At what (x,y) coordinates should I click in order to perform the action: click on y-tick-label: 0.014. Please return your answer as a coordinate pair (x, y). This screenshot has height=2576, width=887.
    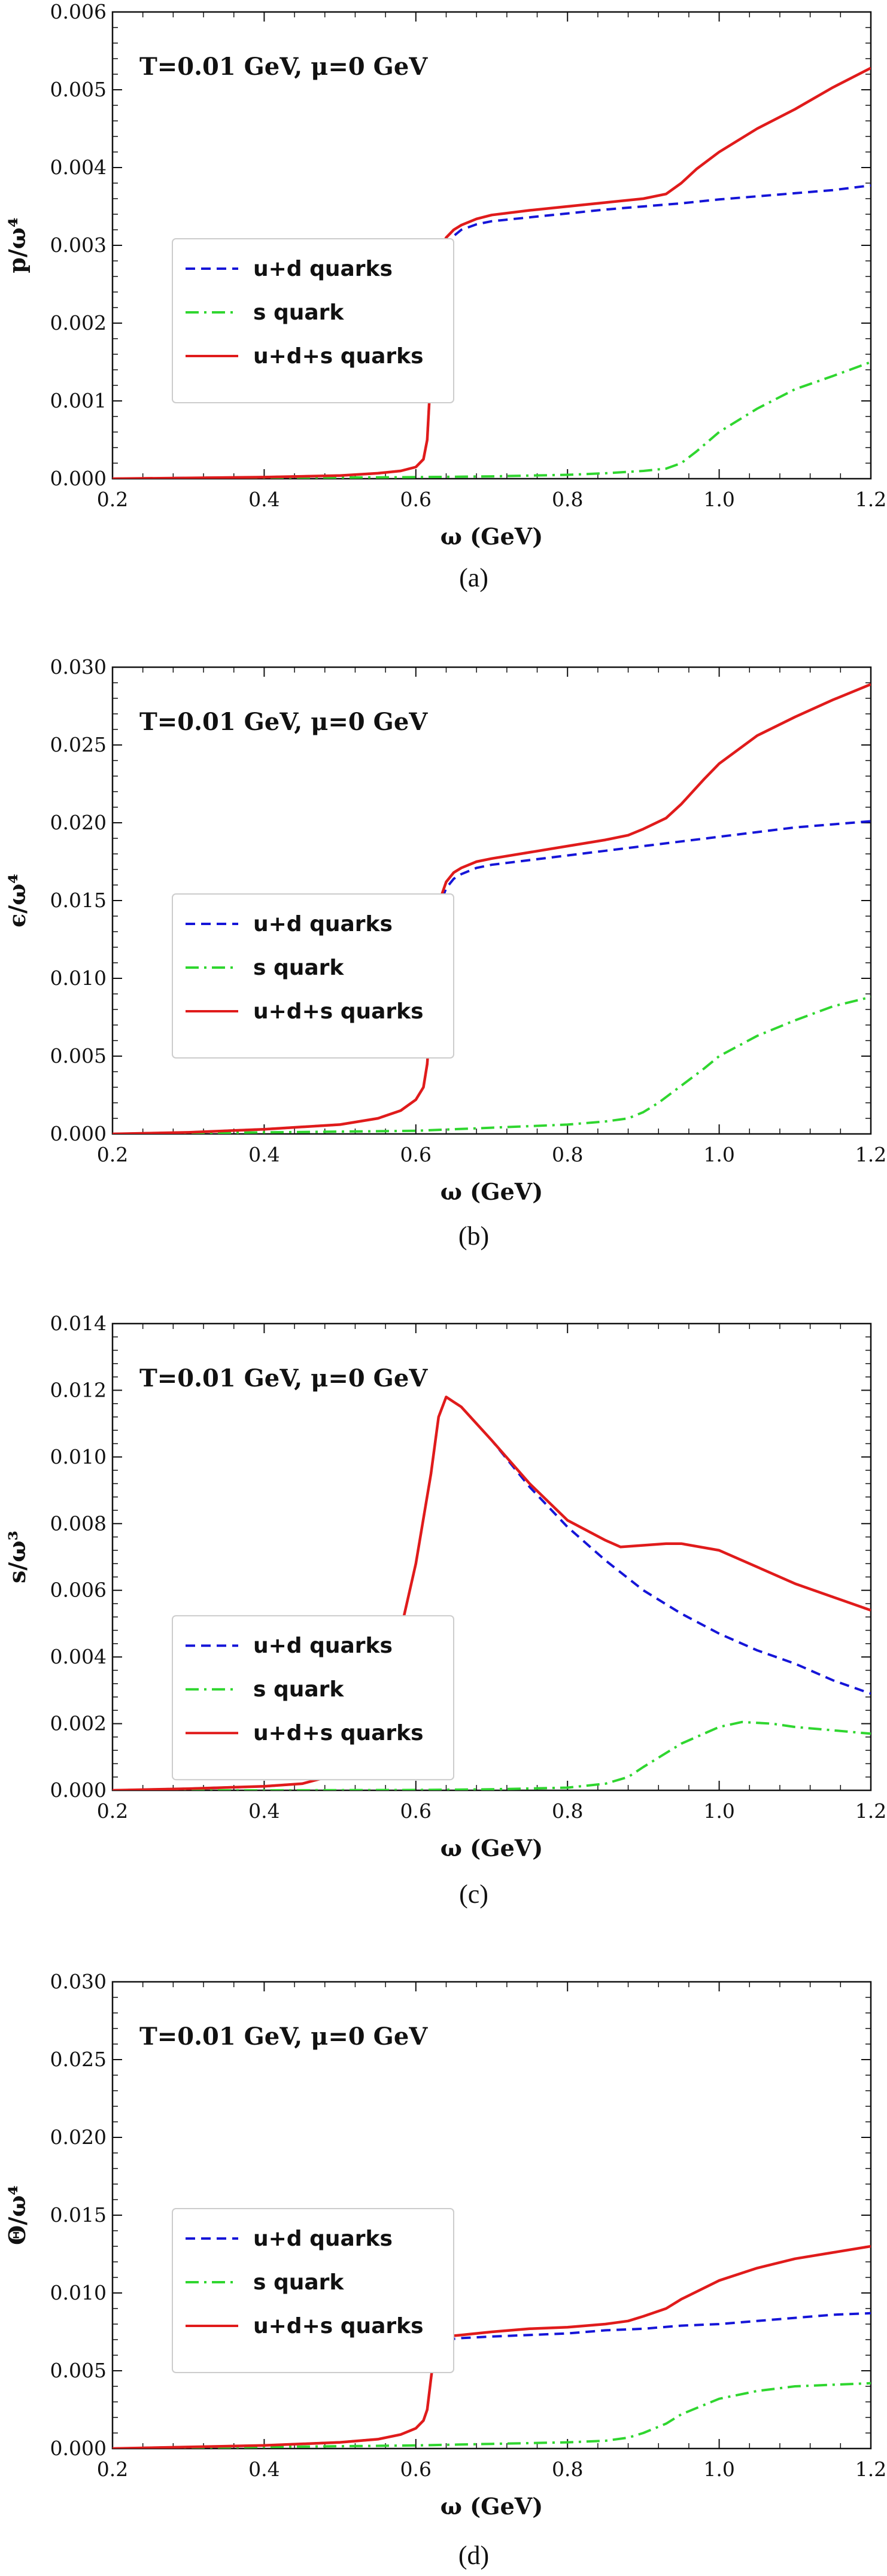
    Looking at the image, I should click on (78, 1323).